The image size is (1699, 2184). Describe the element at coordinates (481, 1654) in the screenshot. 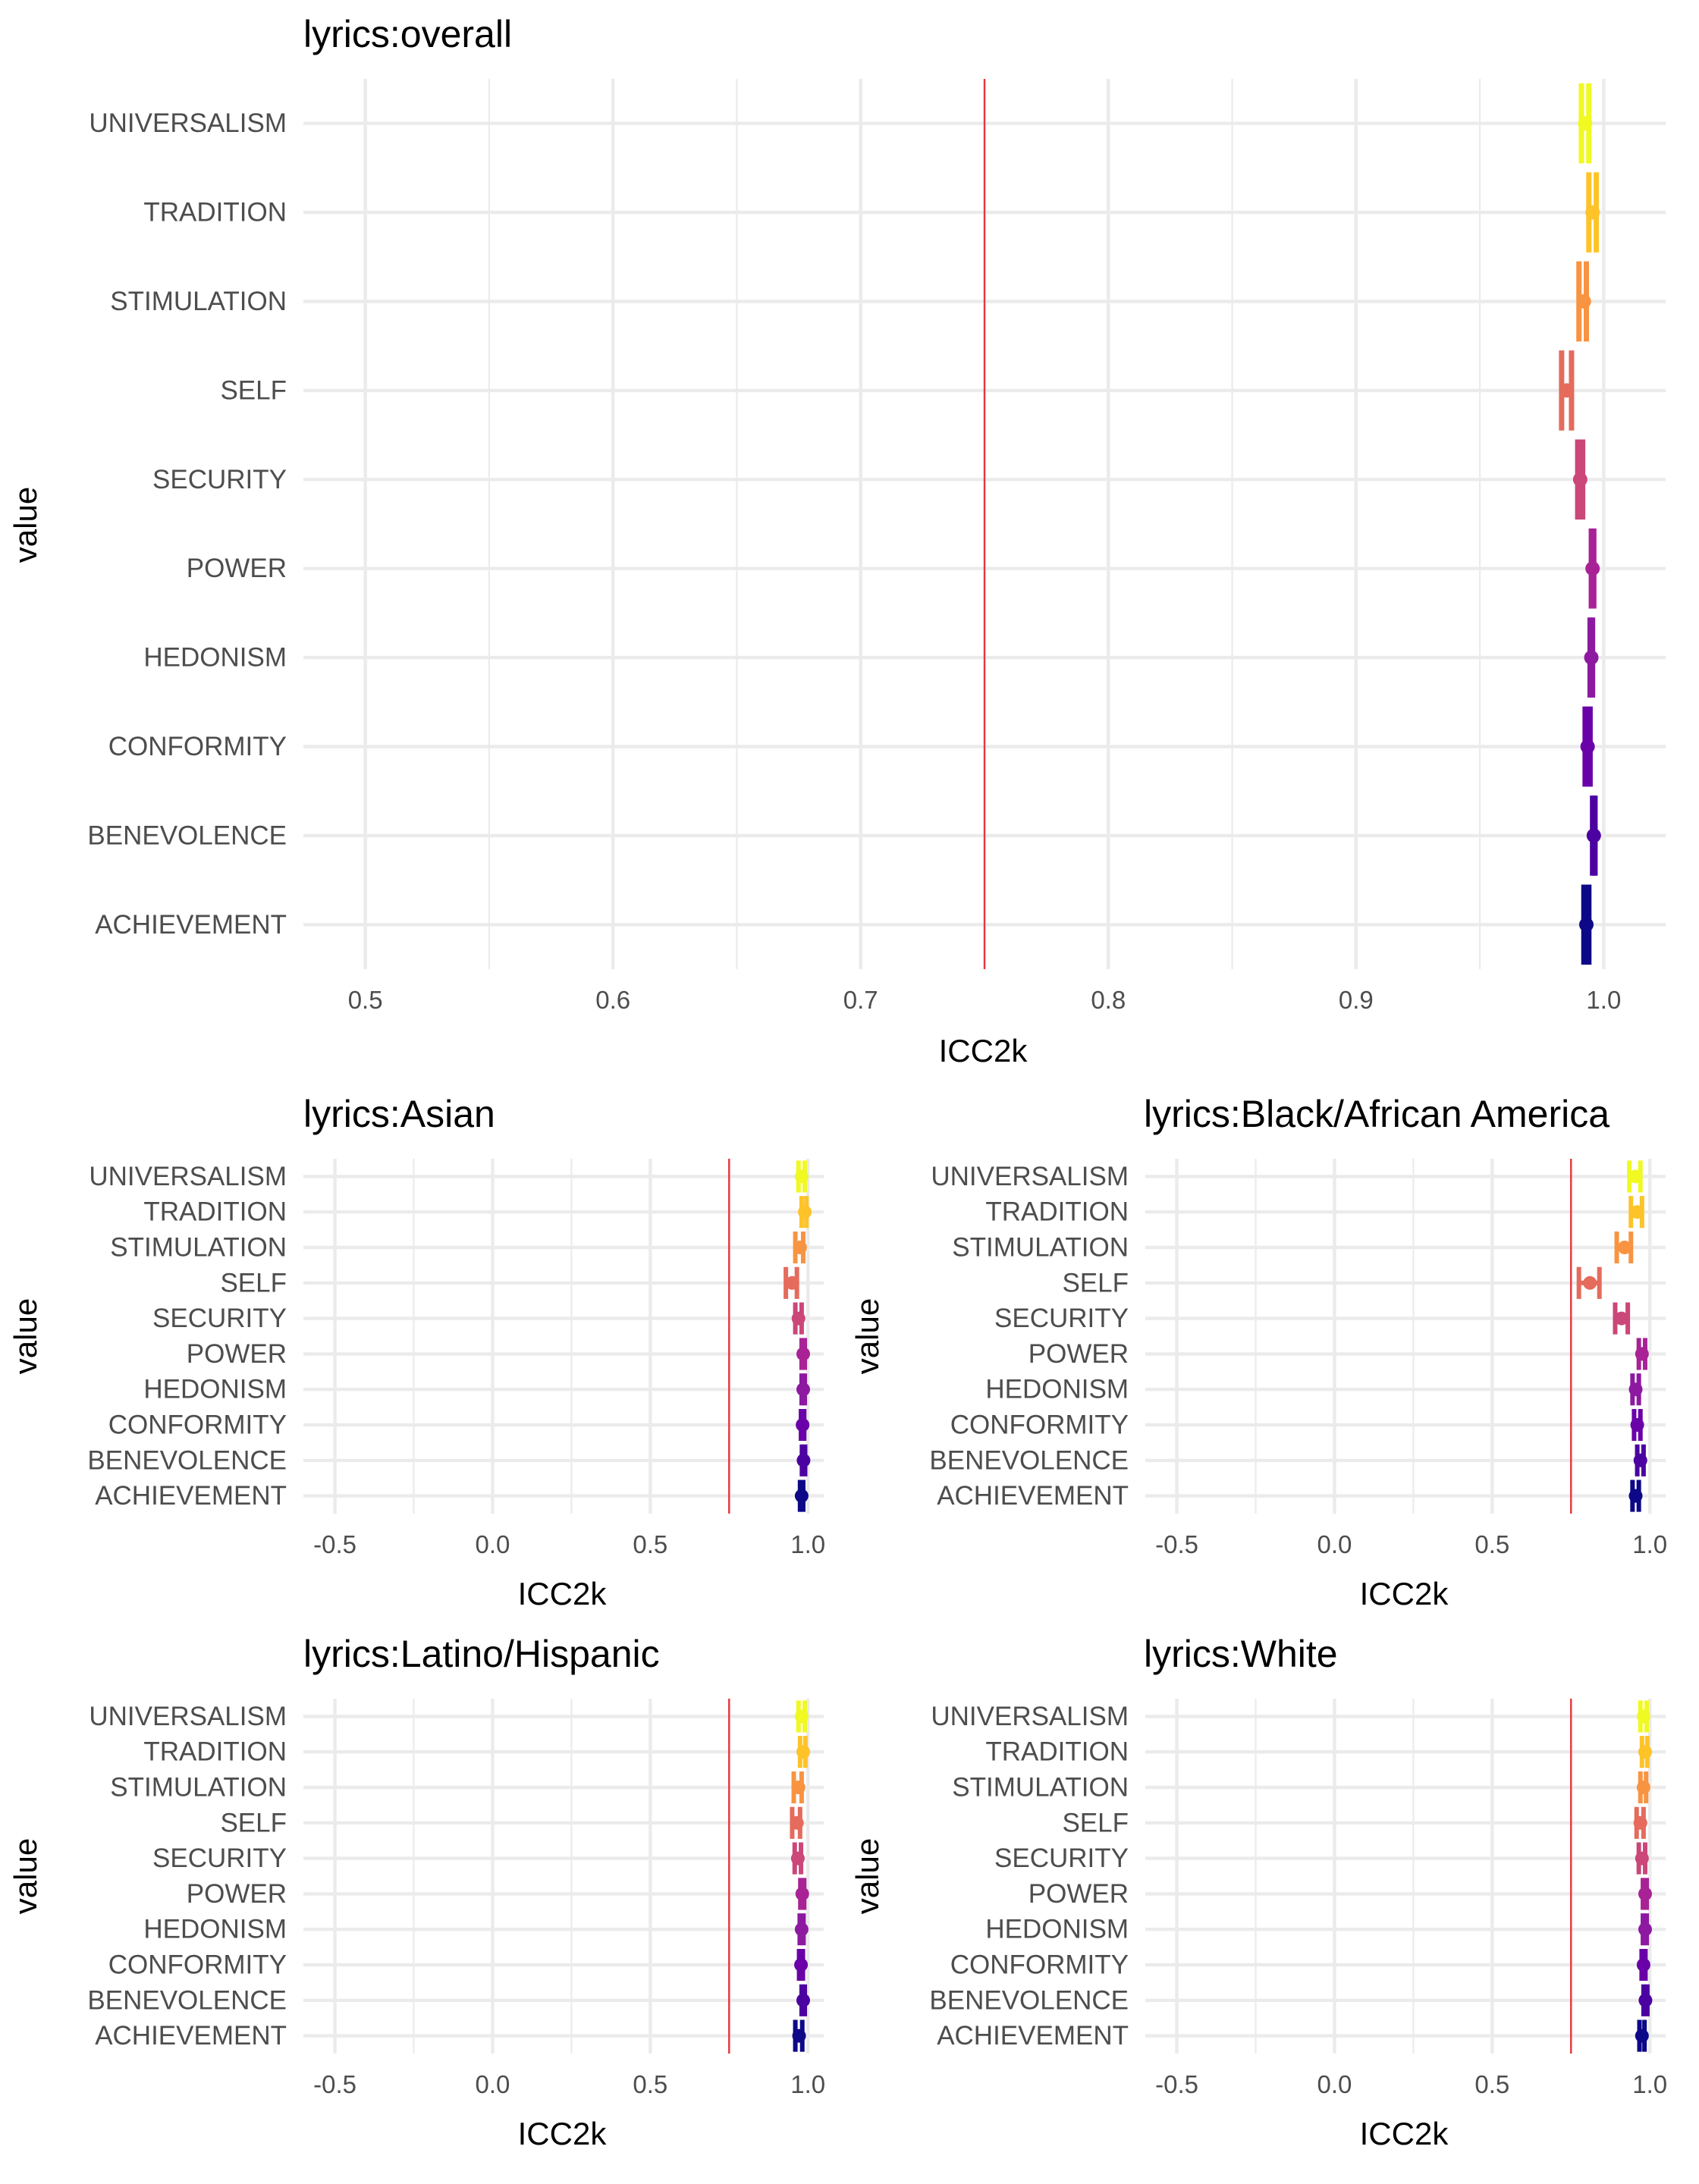

I see `panel-title: lyrics:Latino/Hispanic` at that location.